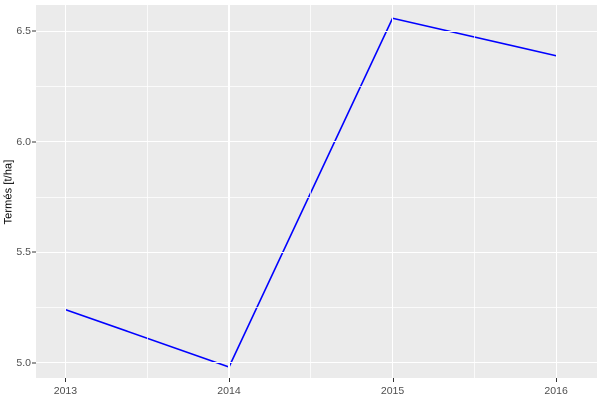 The height and width of the screenshot is (400, 600). I want to click on x-tick-label: 2013, so click(65, 391).